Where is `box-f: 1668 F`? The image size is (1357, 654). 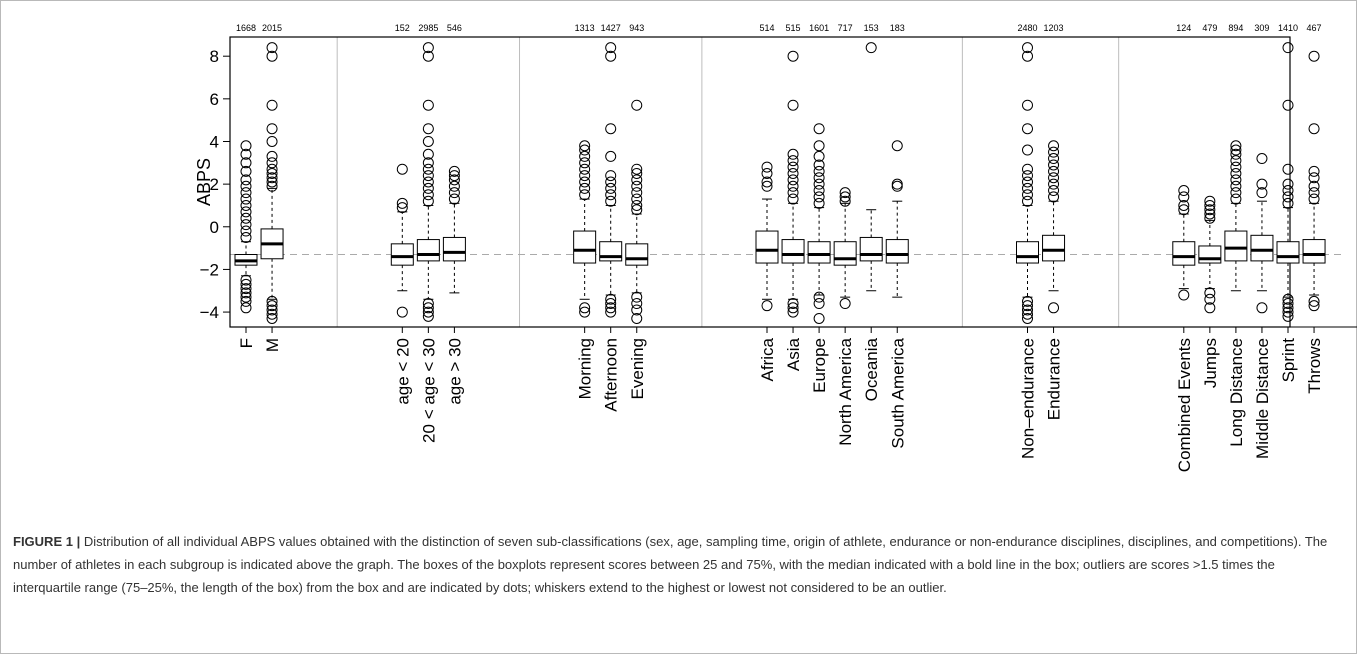
box-f: 1668 F is located at coordinates (246, 185).